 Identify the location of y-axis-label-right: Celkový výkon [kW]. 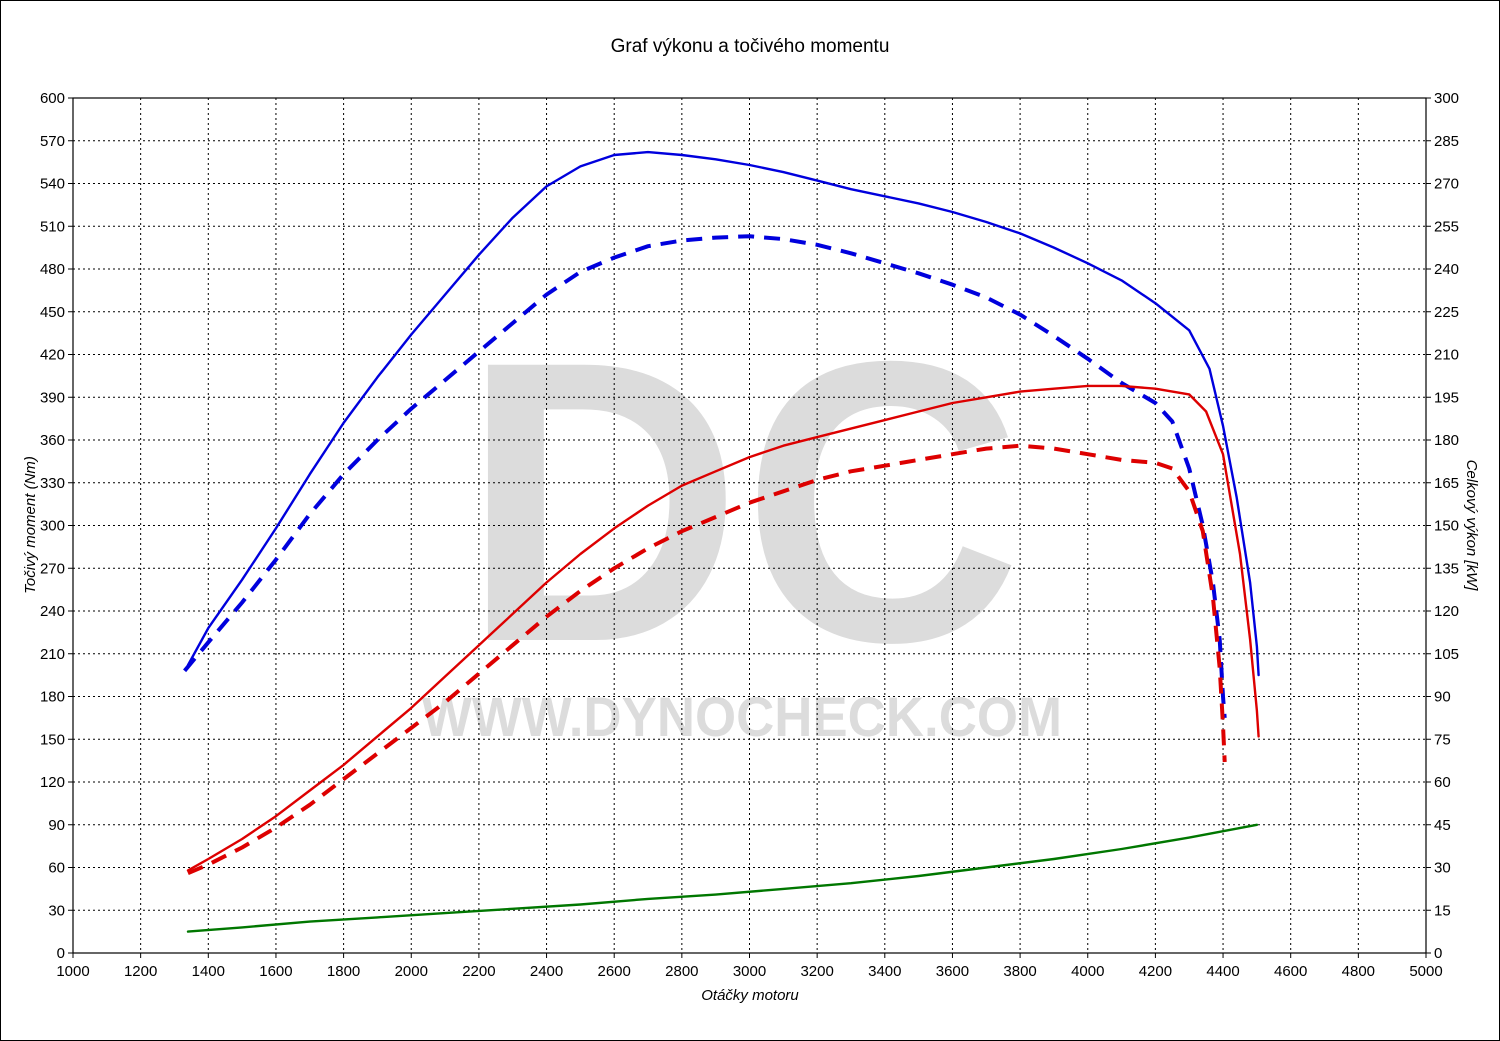
(1471, 526).